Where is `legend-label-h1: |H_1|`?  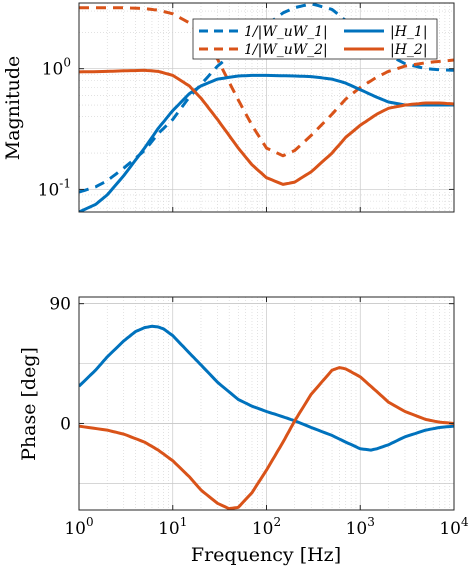 legend-label-h1: |H_1| is located at coordinates (409, 32).